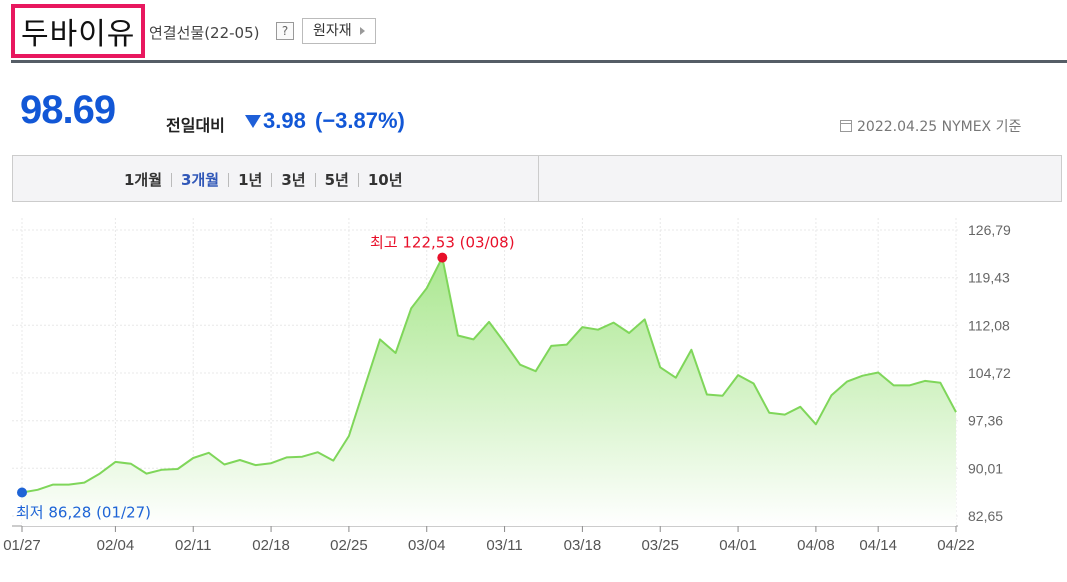 This screenshot has width=1067, height=582. Describe the element at coordinates (539, 61) in the screenshot. I see `header-divider` at that location.